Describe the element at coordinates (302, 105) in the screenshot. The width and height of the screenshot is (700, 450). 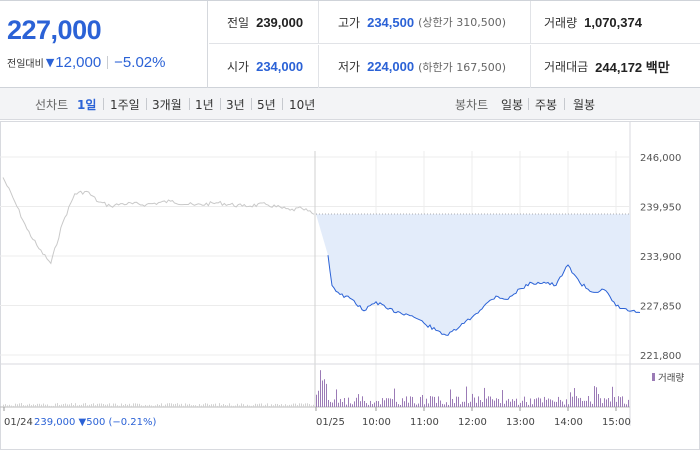
I see `period-10y-tab: 10년` at that location.